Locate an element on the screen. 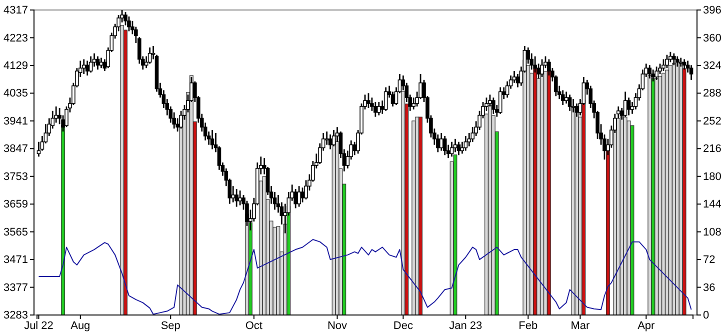  y2-tick-label: 288 is located at coordinates (712, 94).